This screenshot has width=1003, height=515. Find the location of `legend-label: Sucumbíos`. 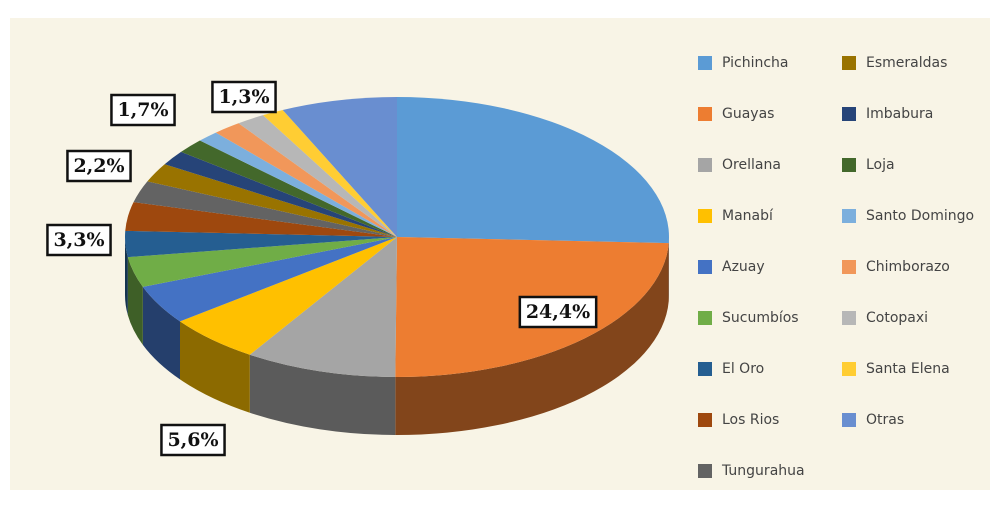

legend-label: Sucumbíos is located at coordinates (760, 318).